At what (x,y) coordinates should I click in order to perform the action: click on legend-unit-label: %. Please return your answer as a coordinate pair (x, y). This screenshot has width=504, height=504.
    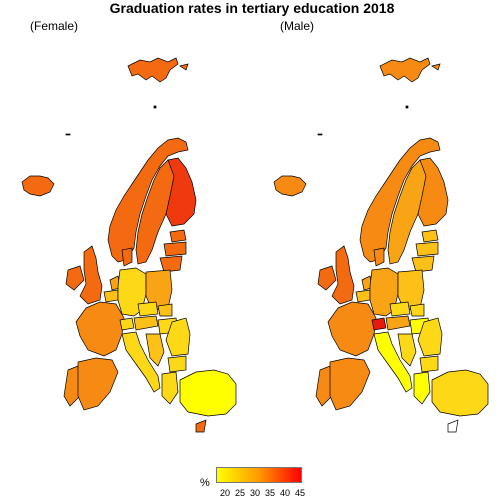
    Looking at the image, I should click on (205, 483).